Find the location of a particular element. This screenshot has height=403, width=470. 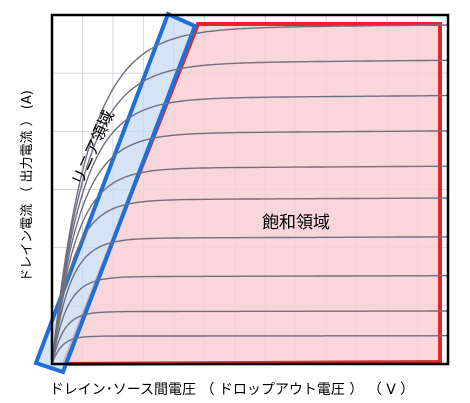

x-axis-label: ドレイン･ソース間電圧 （ ドロップアウト電圧 ） （ V ） is located at coordinates (232, 390).